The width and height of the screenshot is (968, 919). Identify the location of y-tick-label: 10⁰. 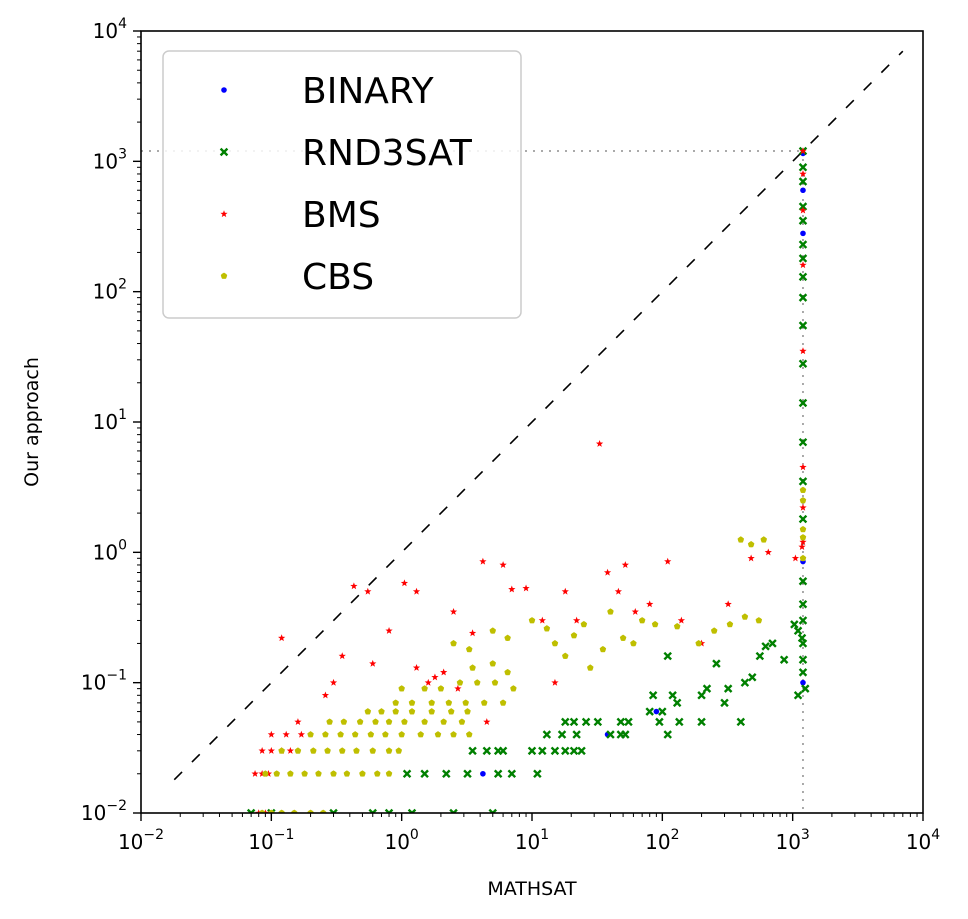
(110, 550).